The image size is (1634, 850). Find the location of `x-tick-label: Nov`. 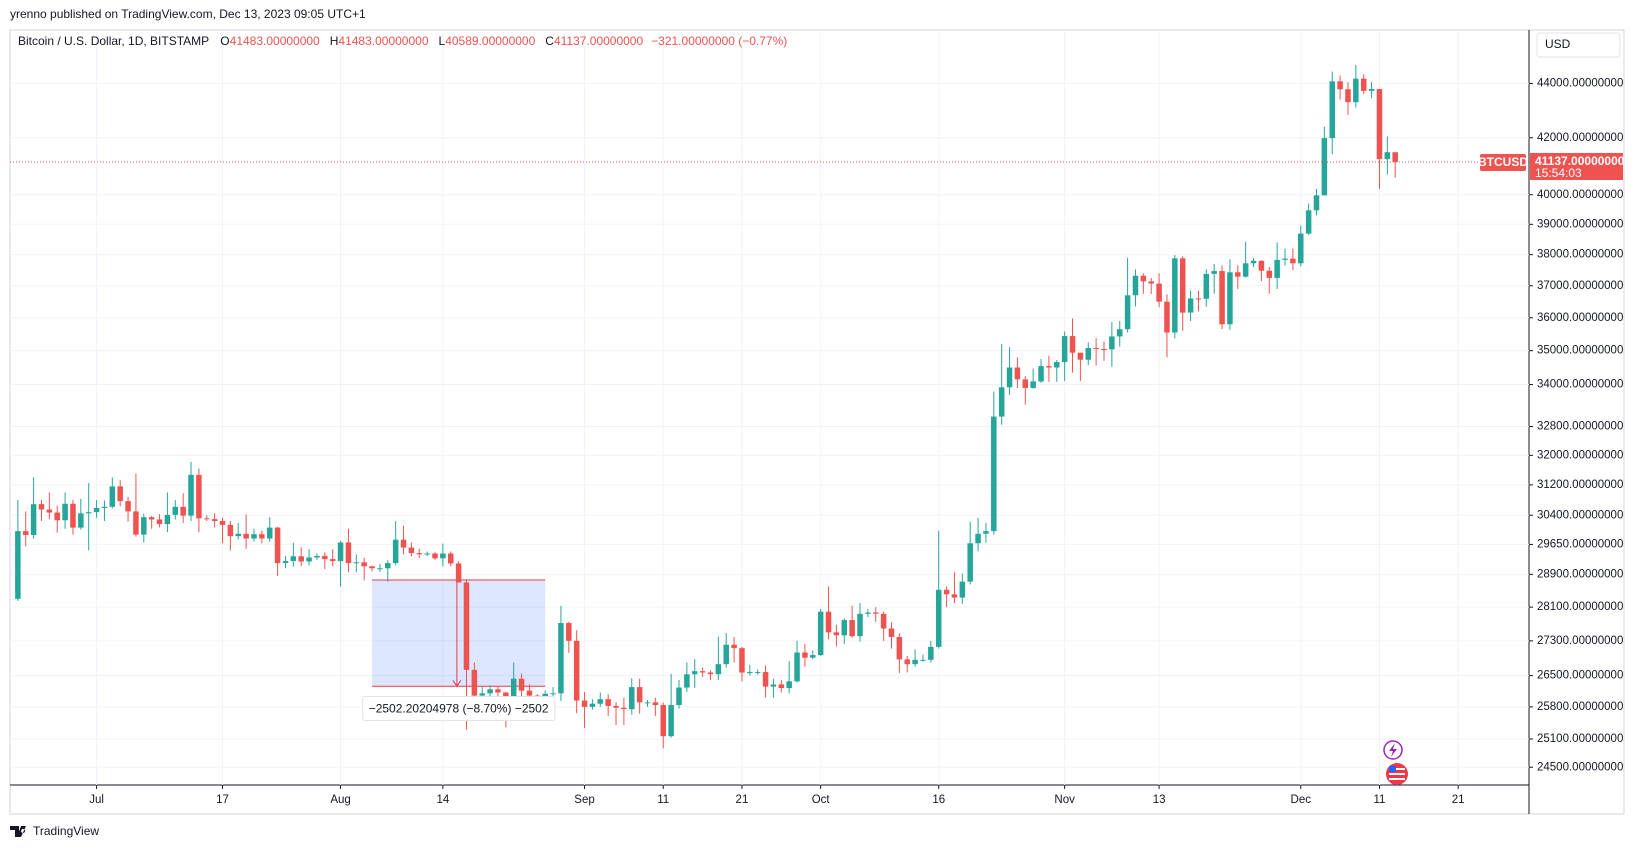

x-tick-label: Nov is located at coordinates (1064, 800).